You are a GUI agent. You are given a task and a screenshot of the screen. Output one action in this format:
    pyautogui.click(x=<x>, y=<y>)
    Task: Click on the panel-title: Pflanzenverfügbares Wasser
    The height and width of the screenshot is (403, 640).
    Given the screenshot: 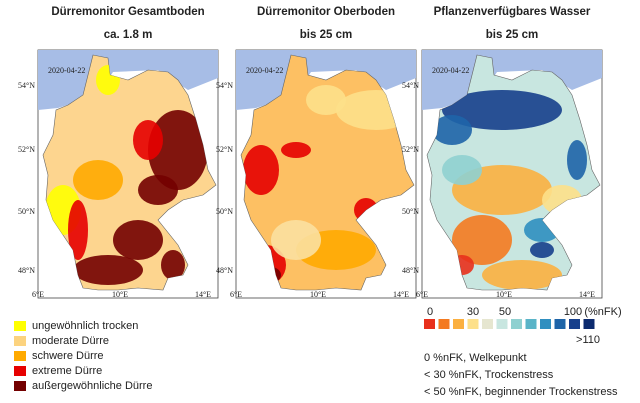 What is the action you would take?
    pyautogui.click(x=512, y=12)
    